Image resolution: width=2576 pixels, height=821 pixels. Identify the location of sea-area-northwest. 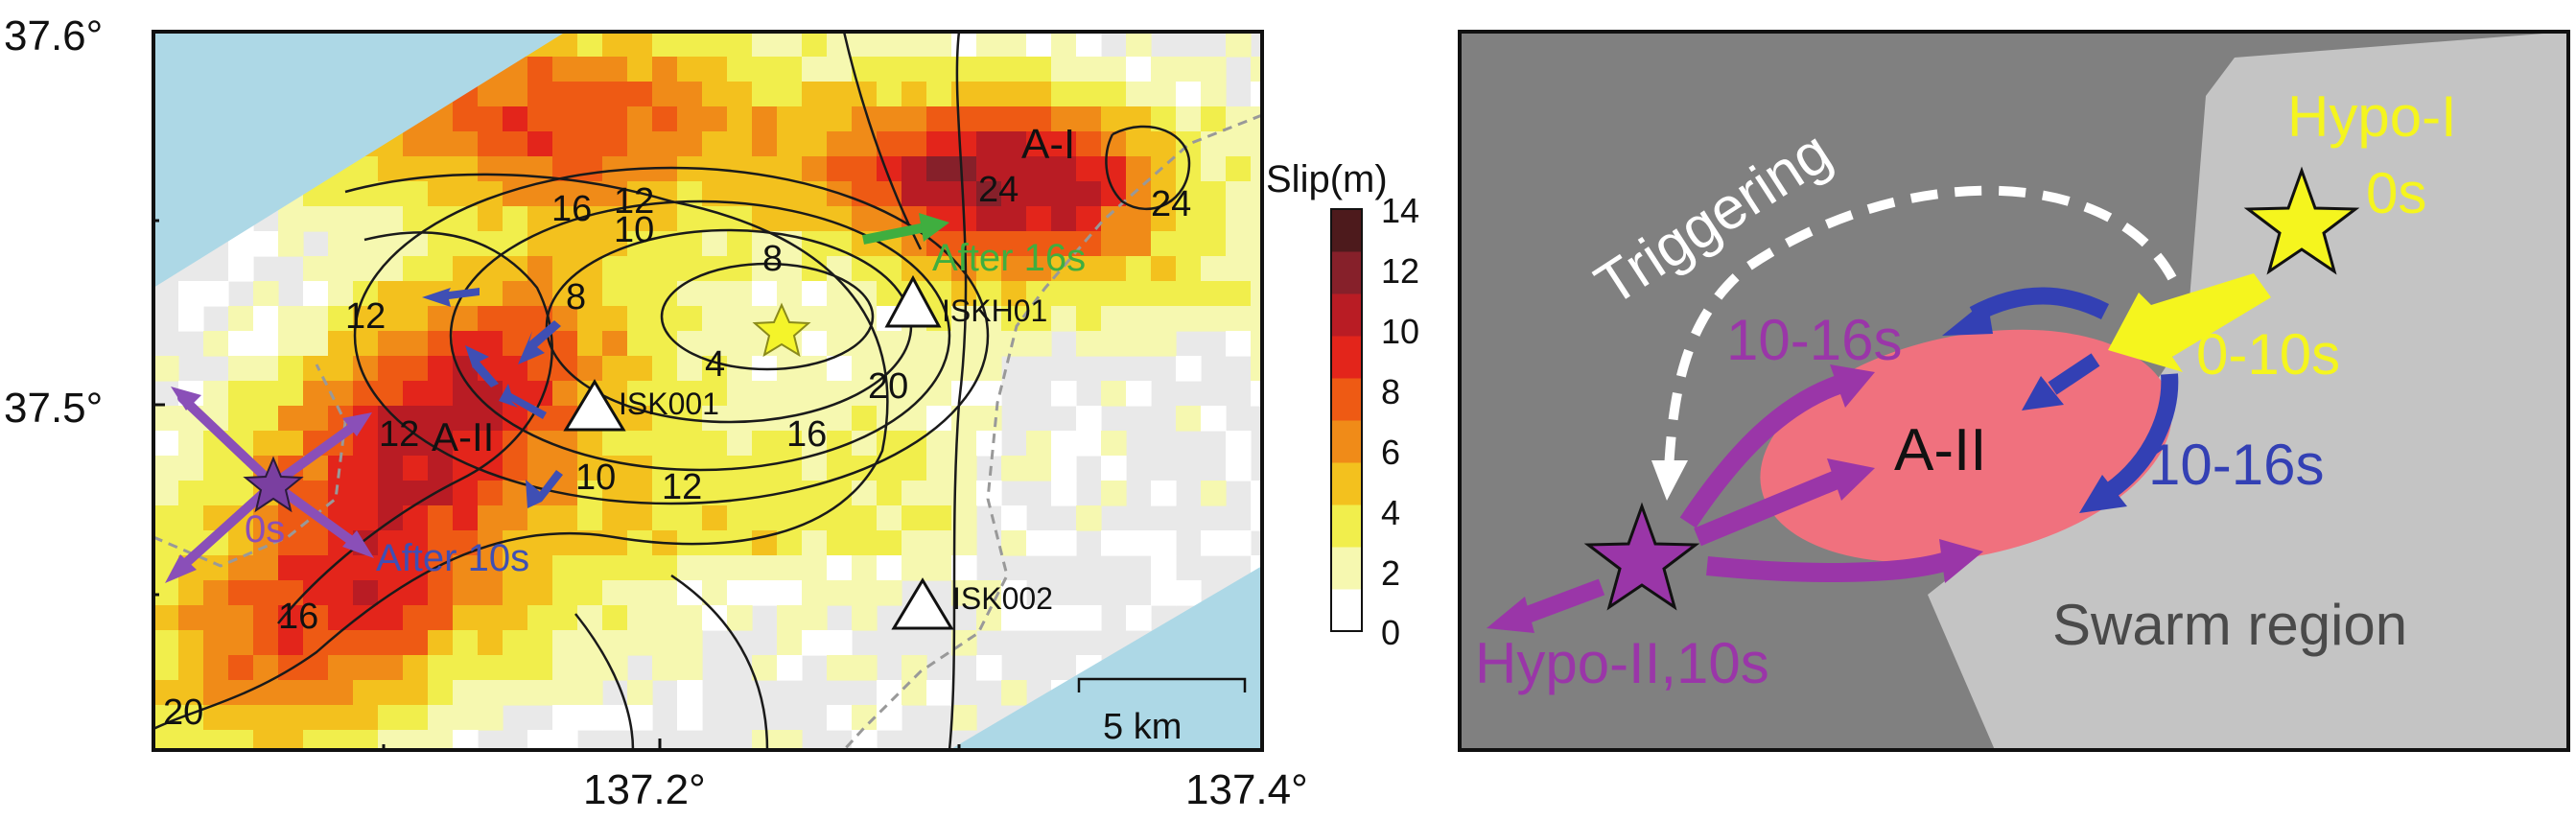
(359, 160).